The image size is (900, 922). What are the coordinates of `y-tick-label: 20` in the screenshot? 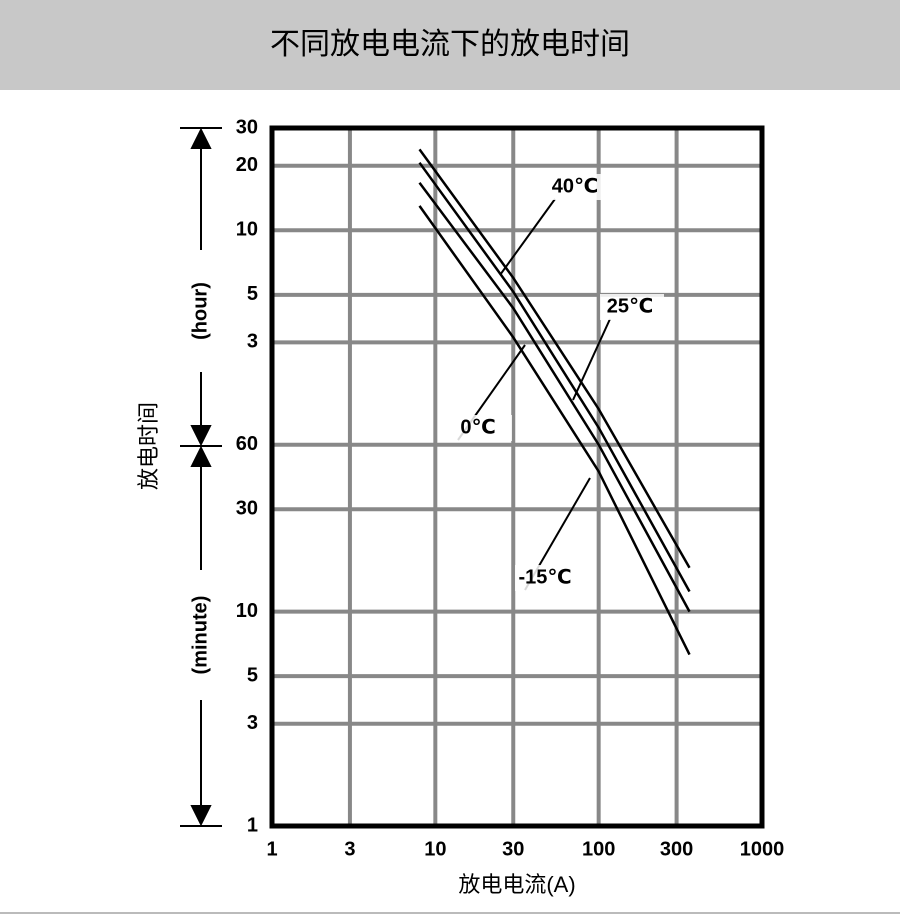 It's located at (247, 165).